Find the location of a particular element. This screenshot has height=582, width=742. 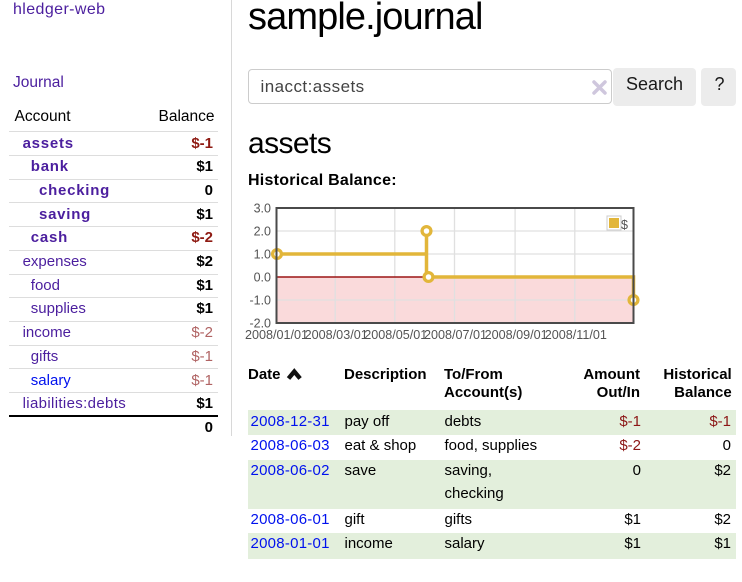

svg-text: 2.0 is located at coordinates (262, 232).